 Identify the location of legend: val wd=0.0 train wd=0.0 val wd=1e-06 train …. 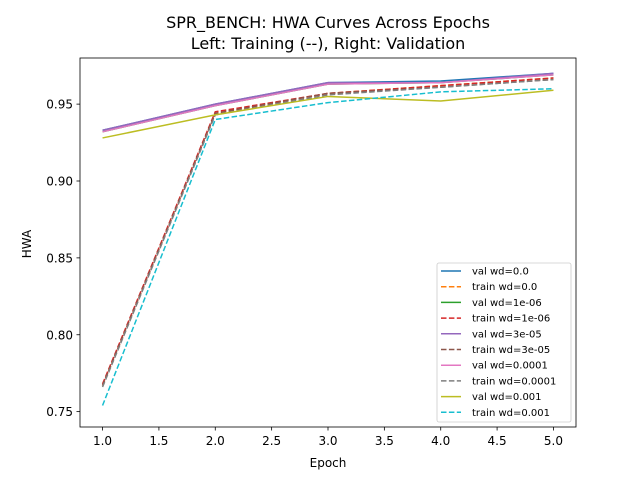
(504, 342).